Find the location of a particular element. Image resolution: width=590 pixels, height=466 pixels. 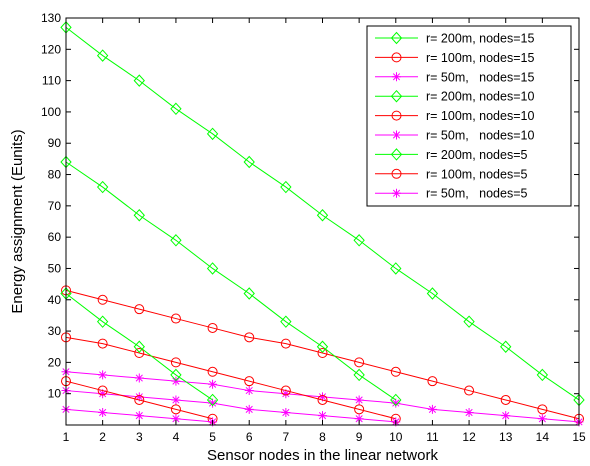

legend-entry: r= 50m, nodes=10 is located at coordinates (454, 136).